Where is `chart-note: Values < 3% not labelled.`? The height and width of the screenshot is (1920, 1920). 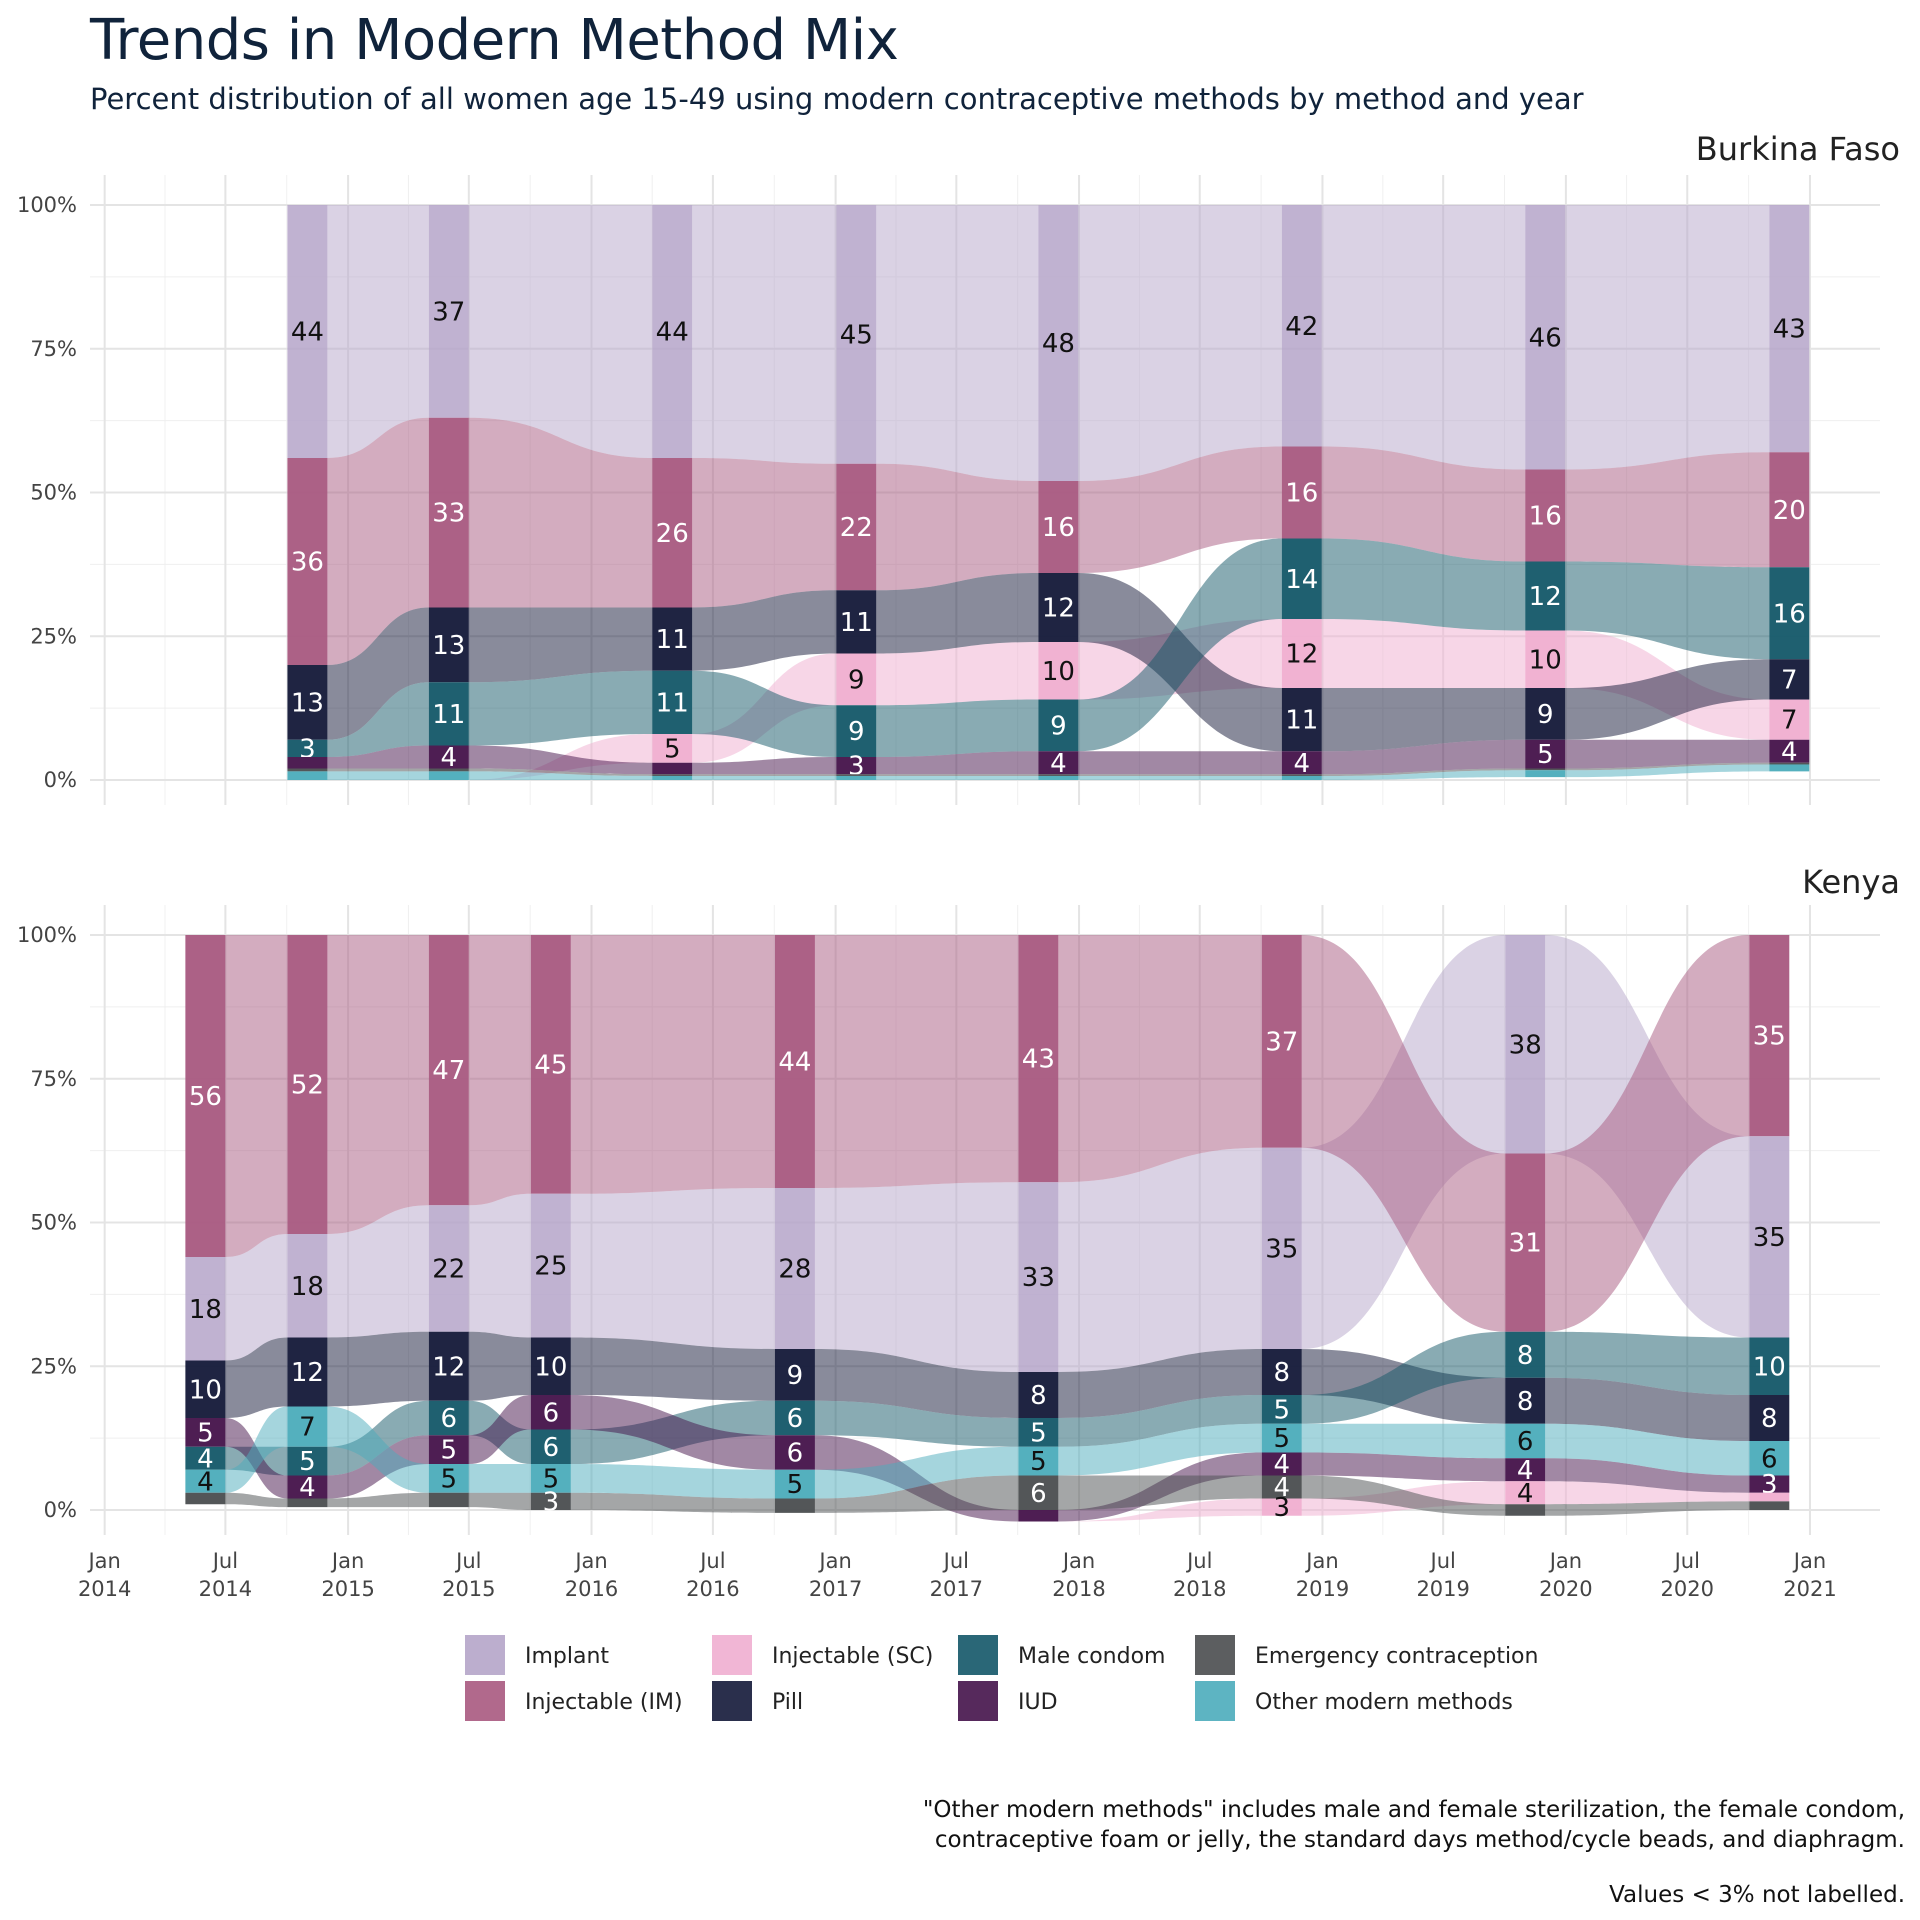
chart-note: Values < 3% not labelled. is located at coordinates (1757, 1895).